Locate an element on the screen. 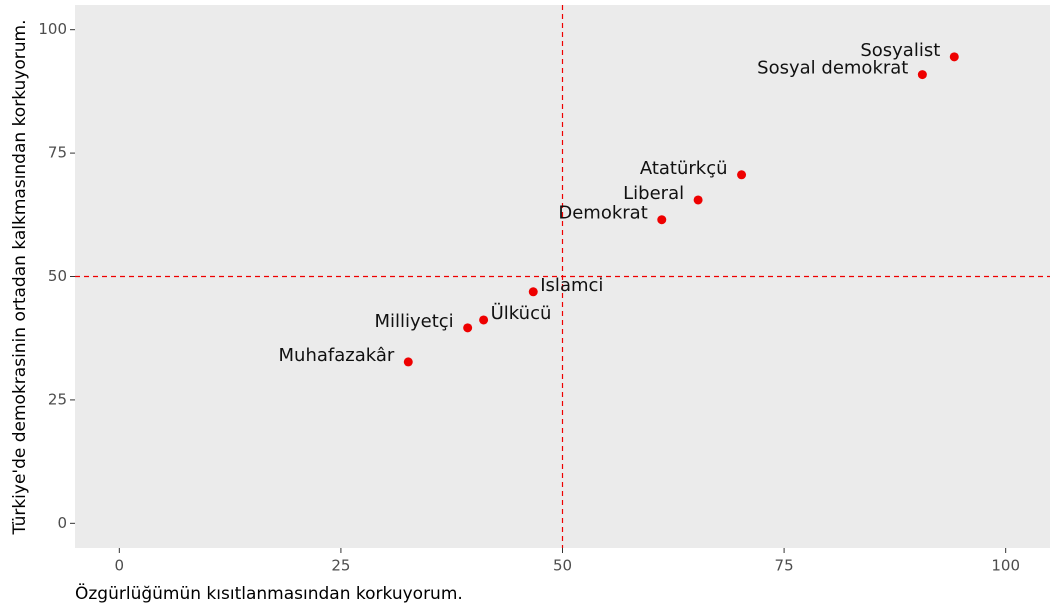 Image resolution: width=1051 pixels, height=609 pixels. point-label: Sosyal demokrat is located at coordinates (832, 68).